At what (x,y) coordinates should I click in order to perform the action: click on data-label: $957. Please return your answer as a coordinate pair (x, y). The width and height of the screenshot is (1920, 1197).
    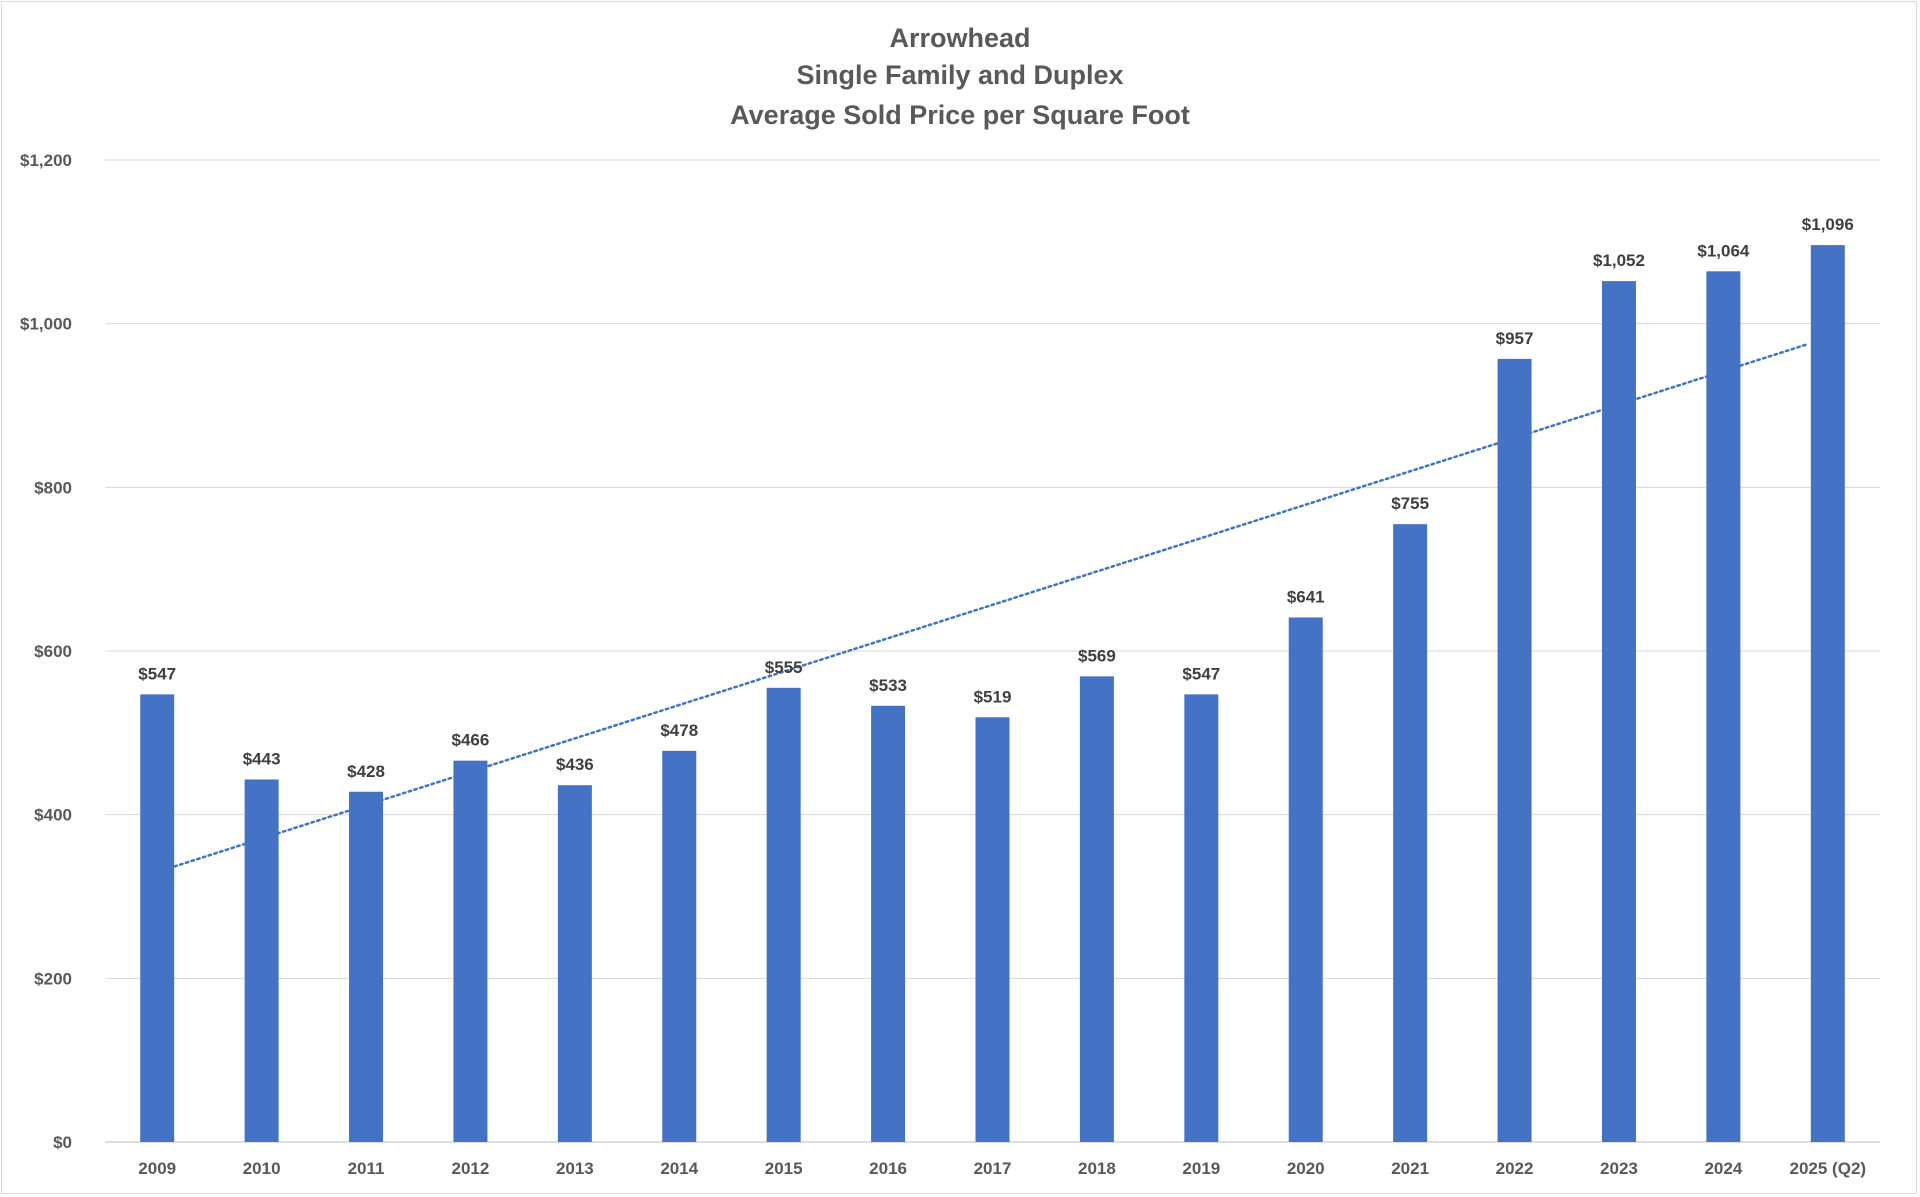
    Looking at the image, I should click on (1515, 338).